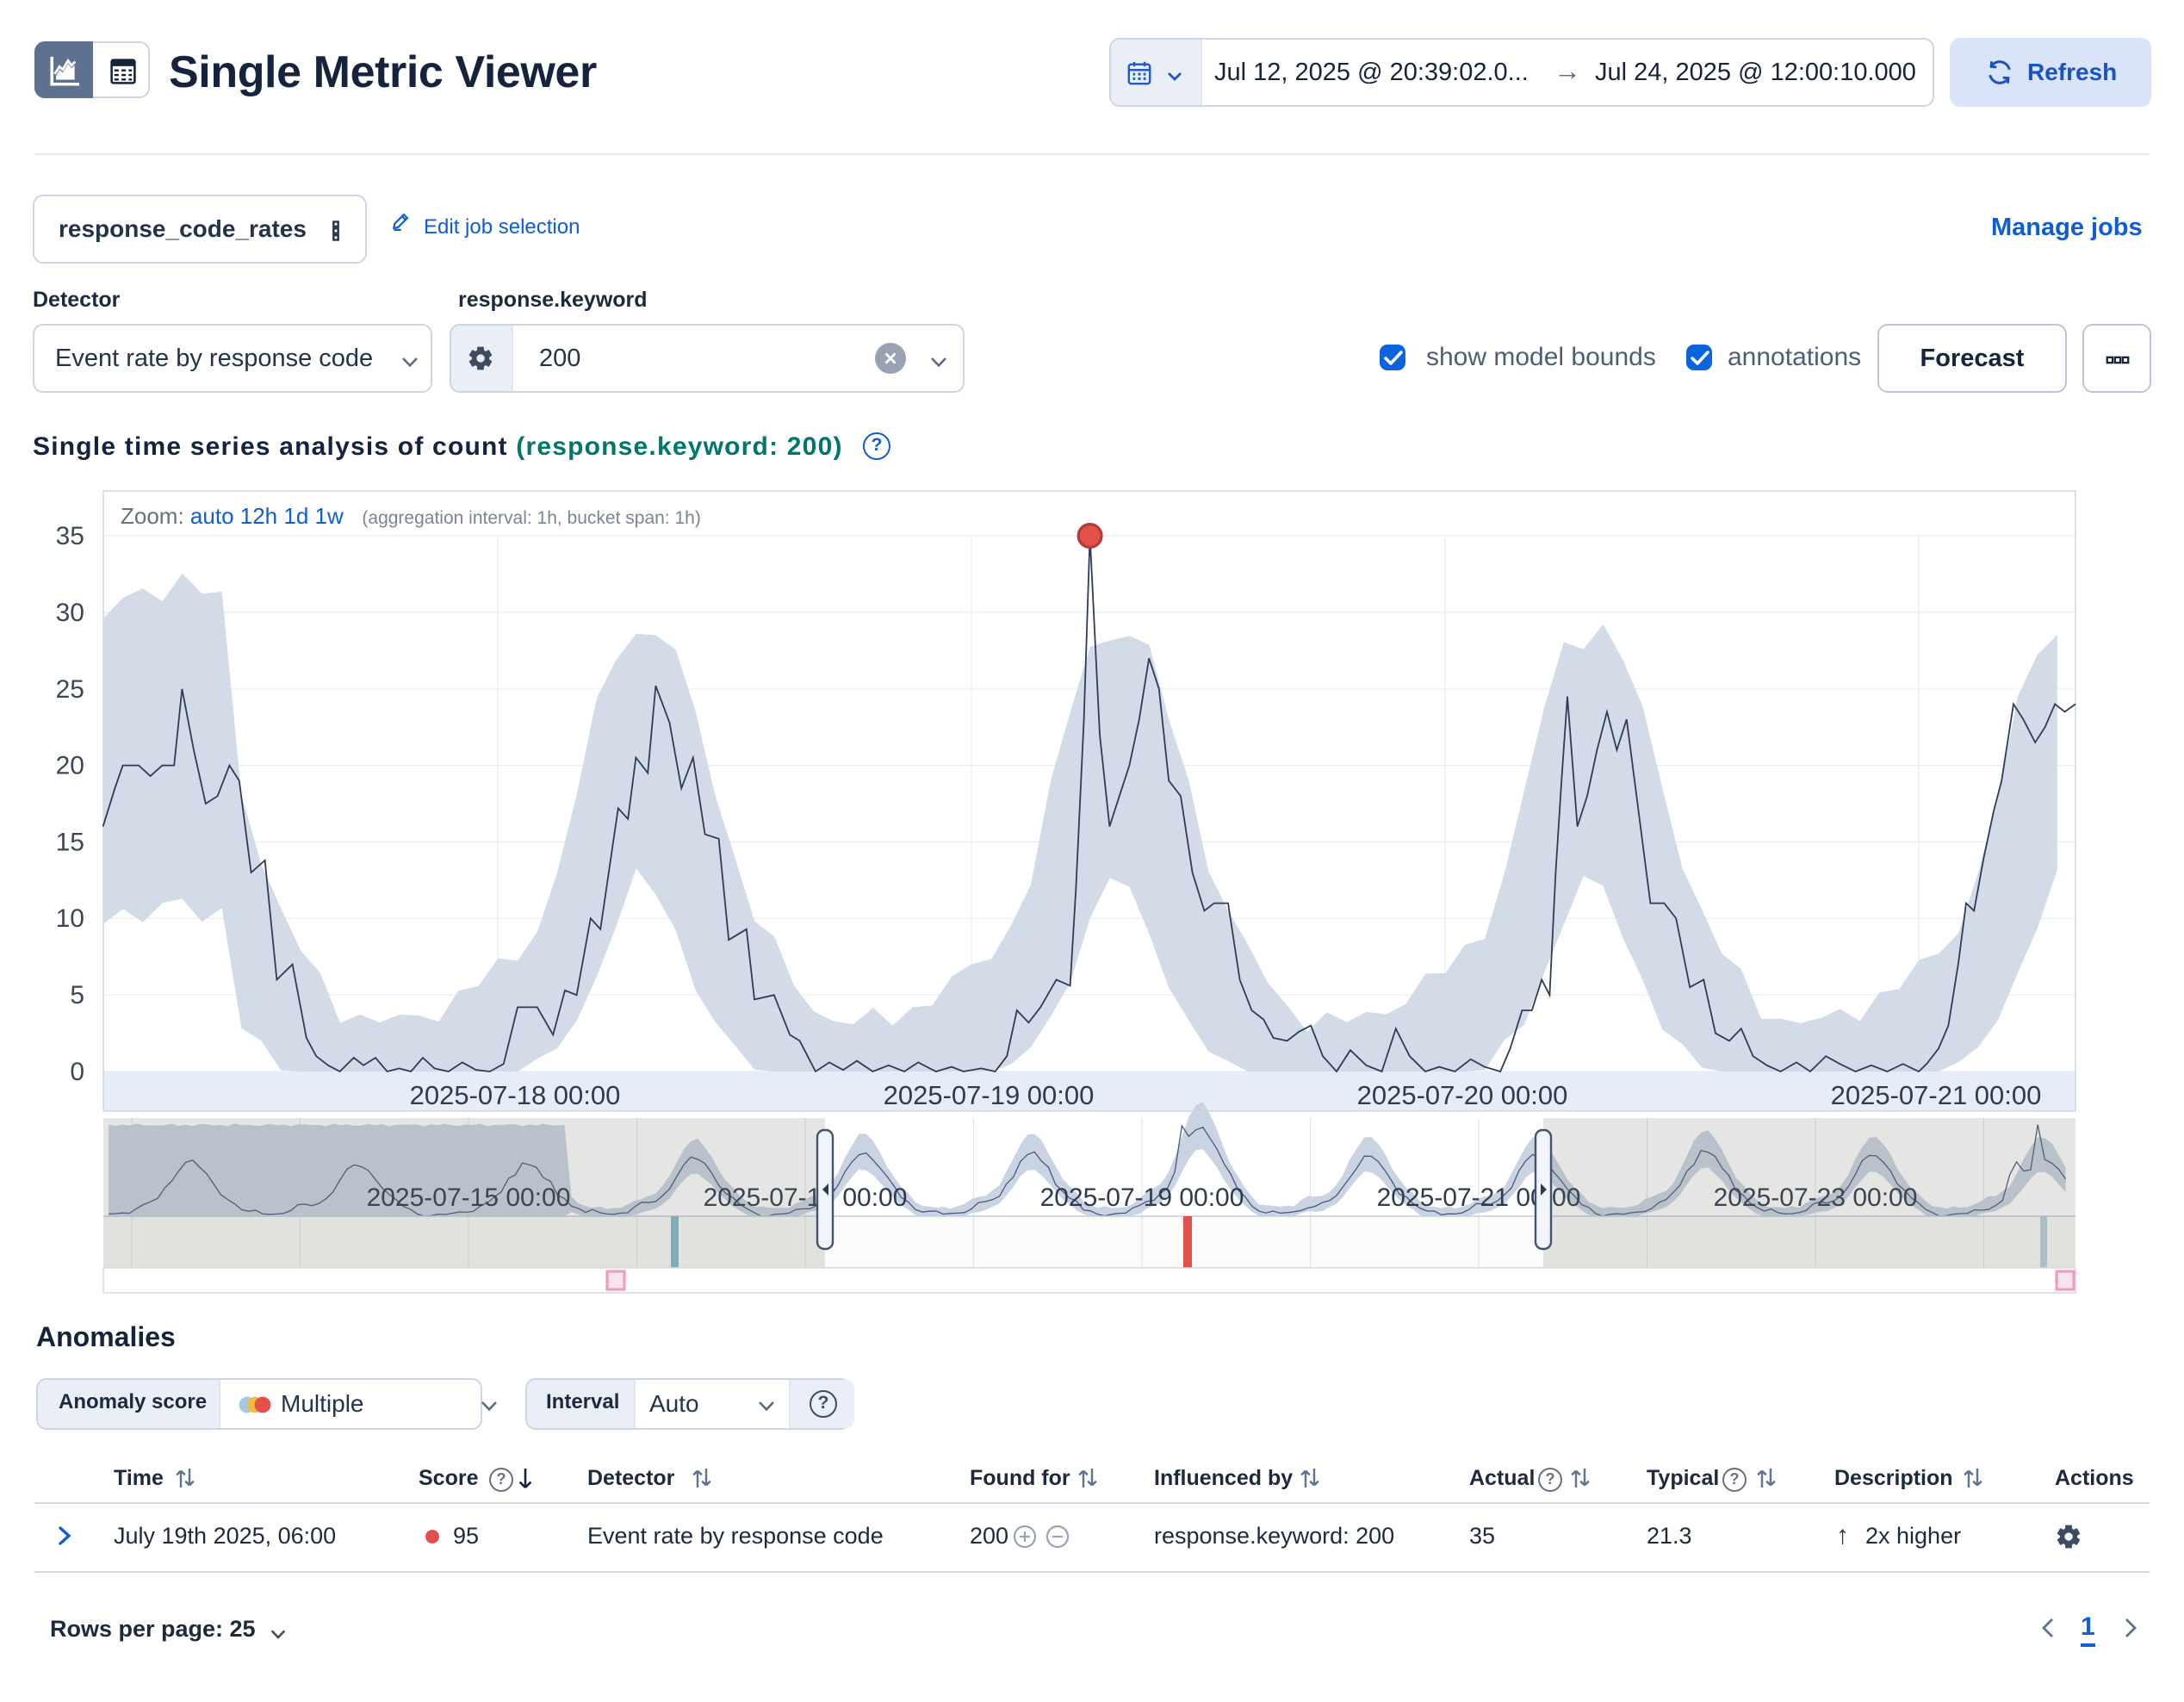 This screenshot has width=2184, height=1702. What do you see at coordinates (469, 1197) in the screenshot?
I see `svg-text: 2025-07-15 00:00` at bounding box center [469, 1197].